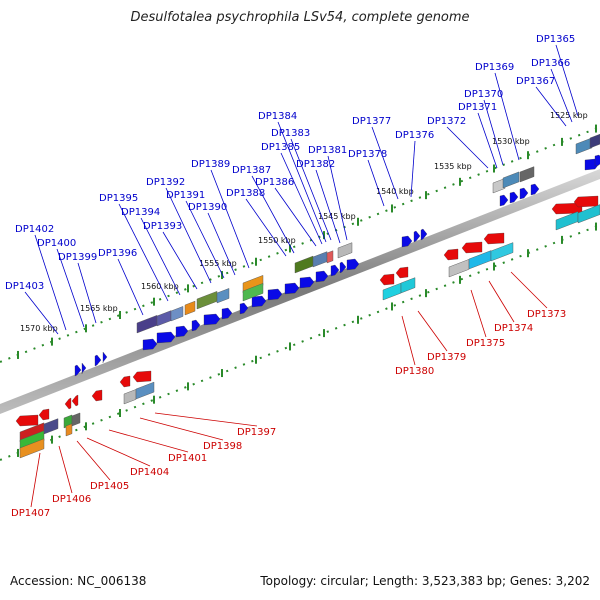 The height and width of the screenshot is (600, 600). I want to click on gene-label-dp1404: DP1404, so click(149, 472).